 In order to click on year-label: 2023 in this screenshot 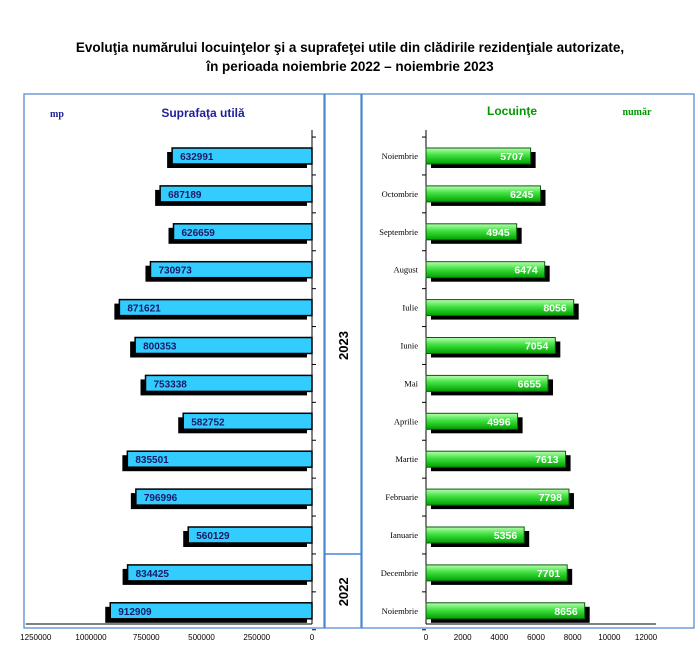, I will do `click(343, 345)`.